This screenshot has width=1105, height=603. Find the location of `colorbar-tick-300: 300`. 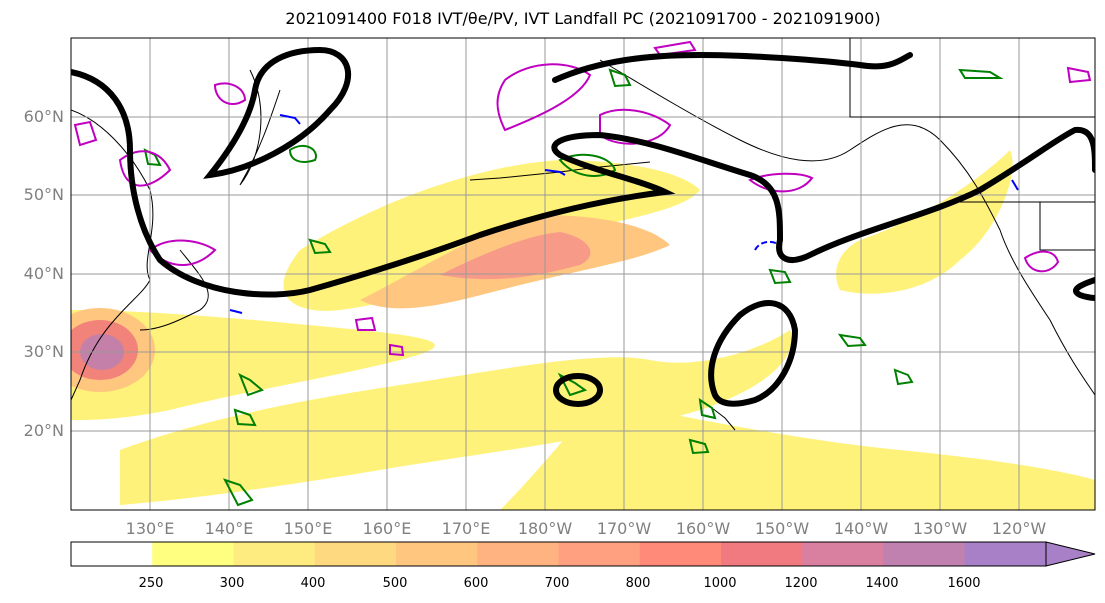

colorbar-tick-300: 300 is located at coordinates (232, 583).